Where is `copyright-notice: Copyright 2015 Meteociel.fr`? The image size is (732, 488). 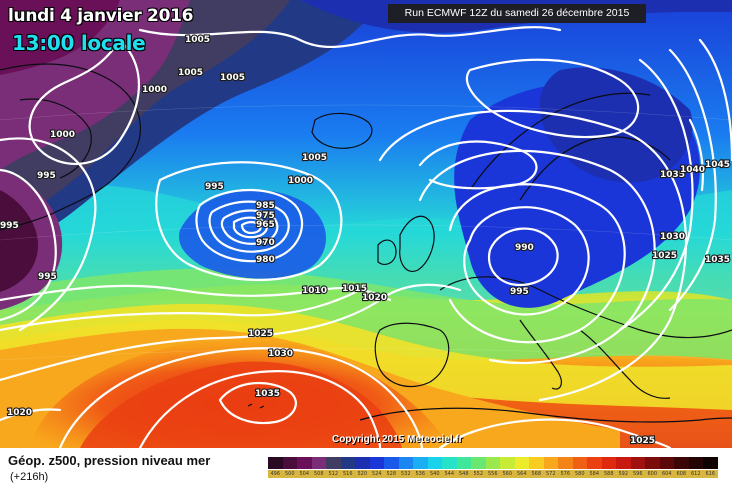 copyright-notice: Copyright 2015 Meteociel.fr is located at coordinates (397, 439).